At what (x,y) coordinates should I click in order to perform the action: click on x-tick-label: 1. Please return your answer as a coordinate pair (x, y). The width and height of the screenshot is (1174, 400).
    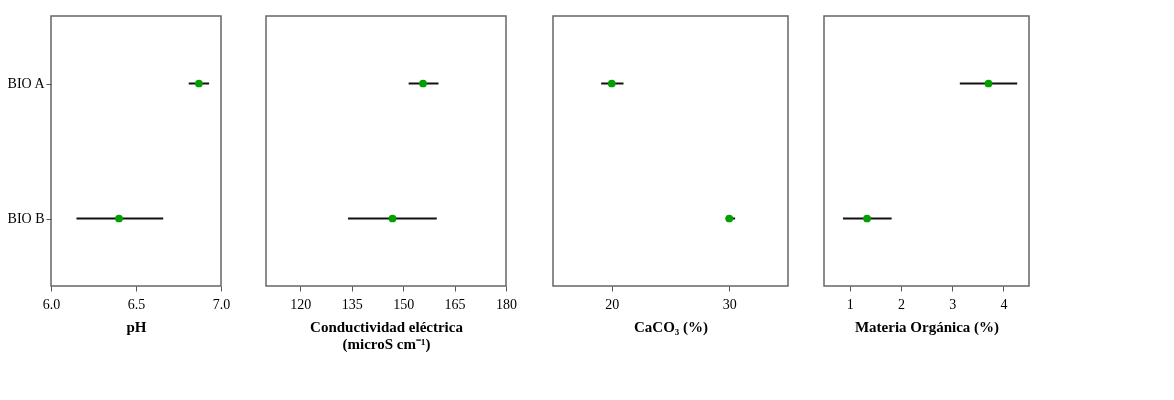
    Looking at the image, I should click on (850, 304).